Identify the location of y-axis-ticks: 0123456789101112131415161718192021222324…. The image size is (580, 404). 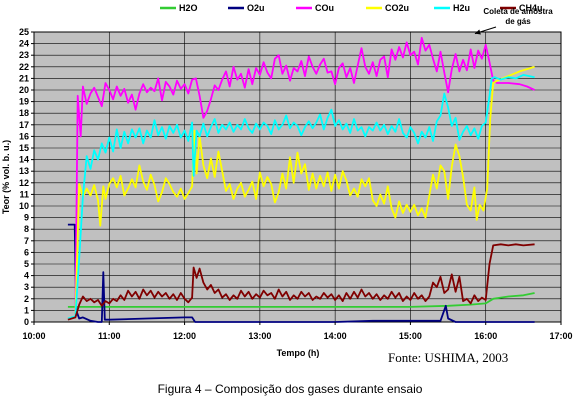
(26, 177).